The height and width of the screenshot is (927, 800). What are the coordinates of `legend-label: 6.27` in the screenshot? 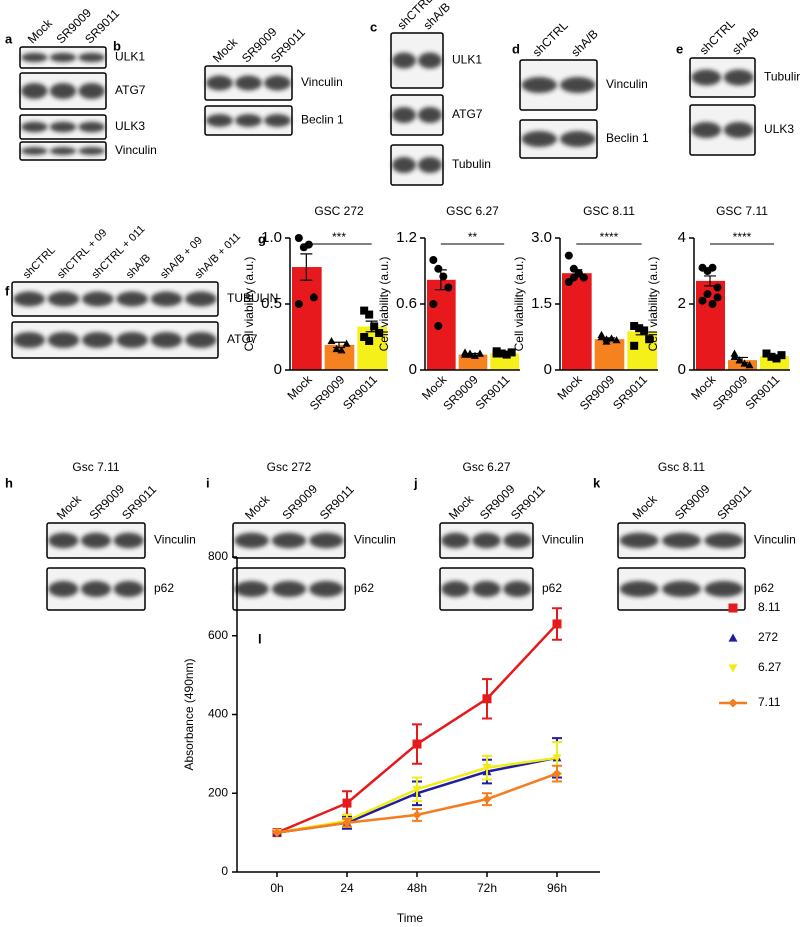 It's located at (770, 667).